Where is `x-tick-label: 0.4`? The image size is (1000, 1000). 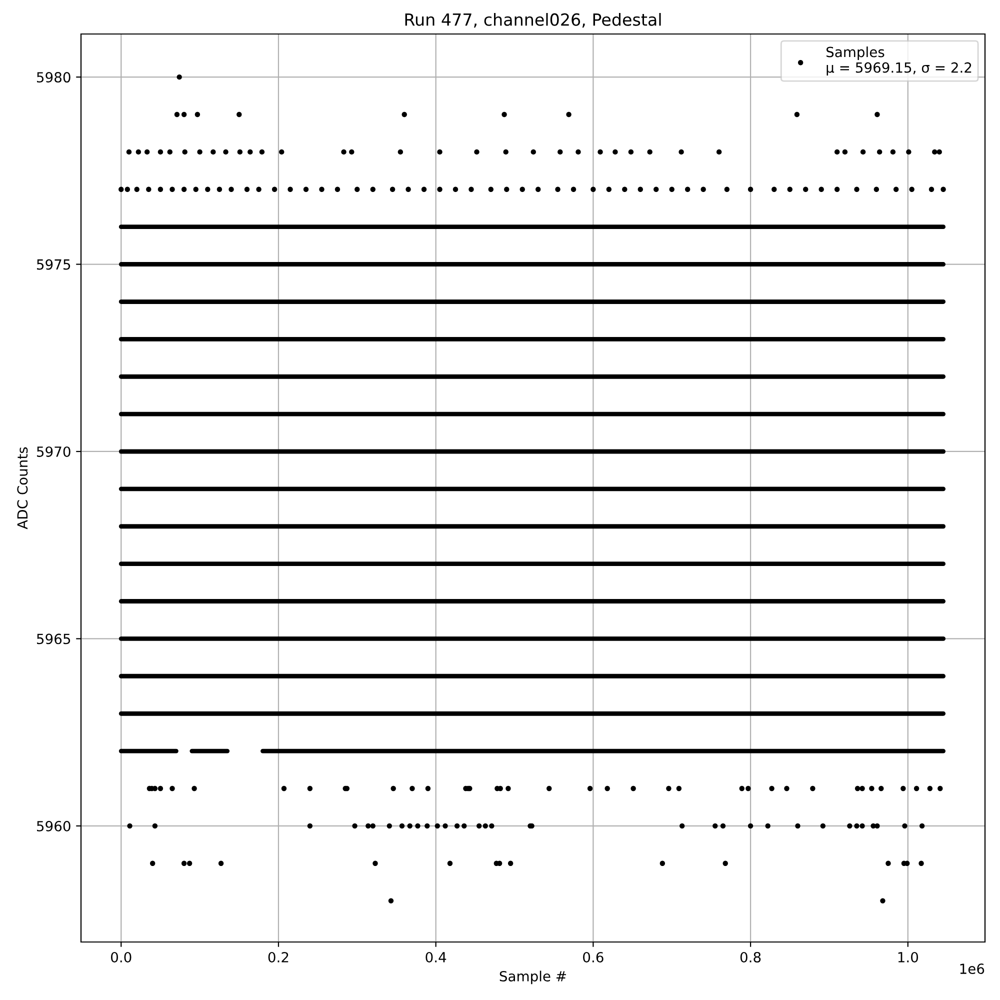
x-tick-label: 0.4 is located at coordinates (436, 957).